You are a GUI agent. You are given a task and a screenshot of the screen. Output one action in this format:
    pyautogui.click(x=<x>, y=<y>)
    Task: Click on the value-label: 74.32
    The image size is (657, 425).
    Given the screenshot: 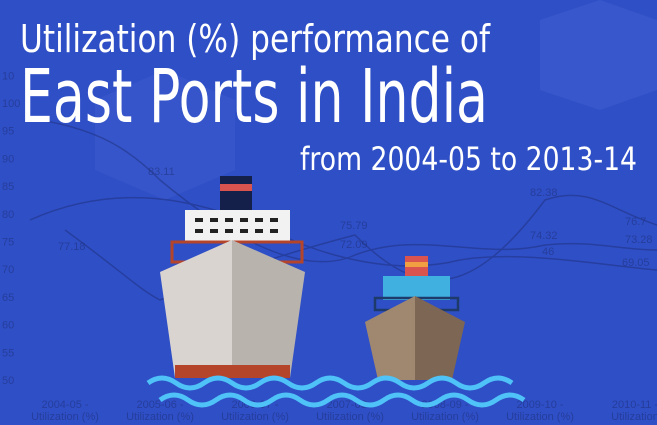 What is the action you would take?
    pyautogui.click(x=544, y=236)
    